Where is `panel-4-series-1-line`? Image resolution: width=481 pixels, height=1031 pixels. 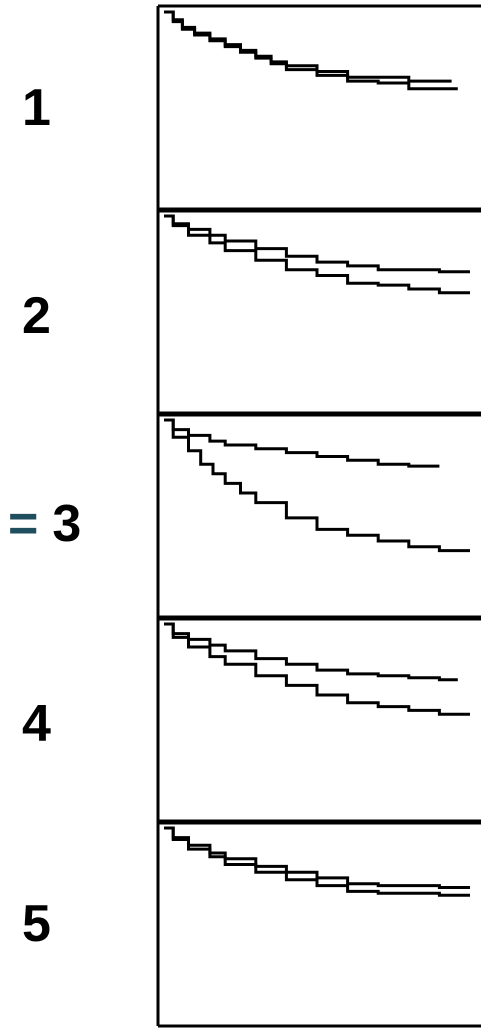 panel-4-series-1-line is located at coordinates (311, 652).